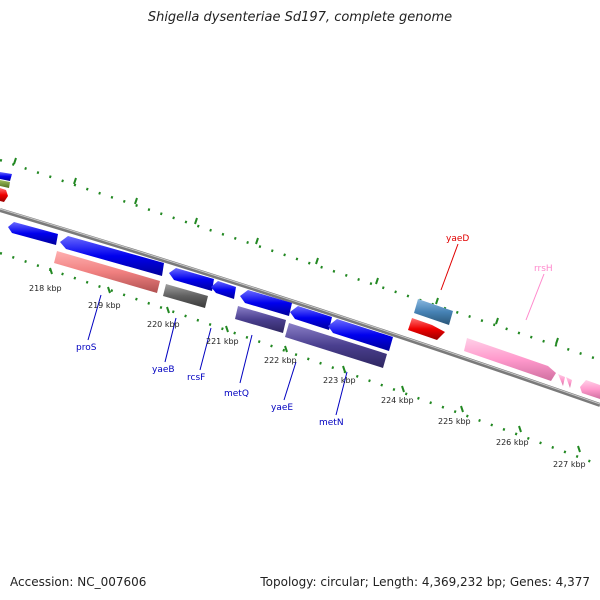  What do you see at coordinates (339, 380) in the screenshot?
I see `tick-label: 223 kbp` at bounding box center [339, 380].